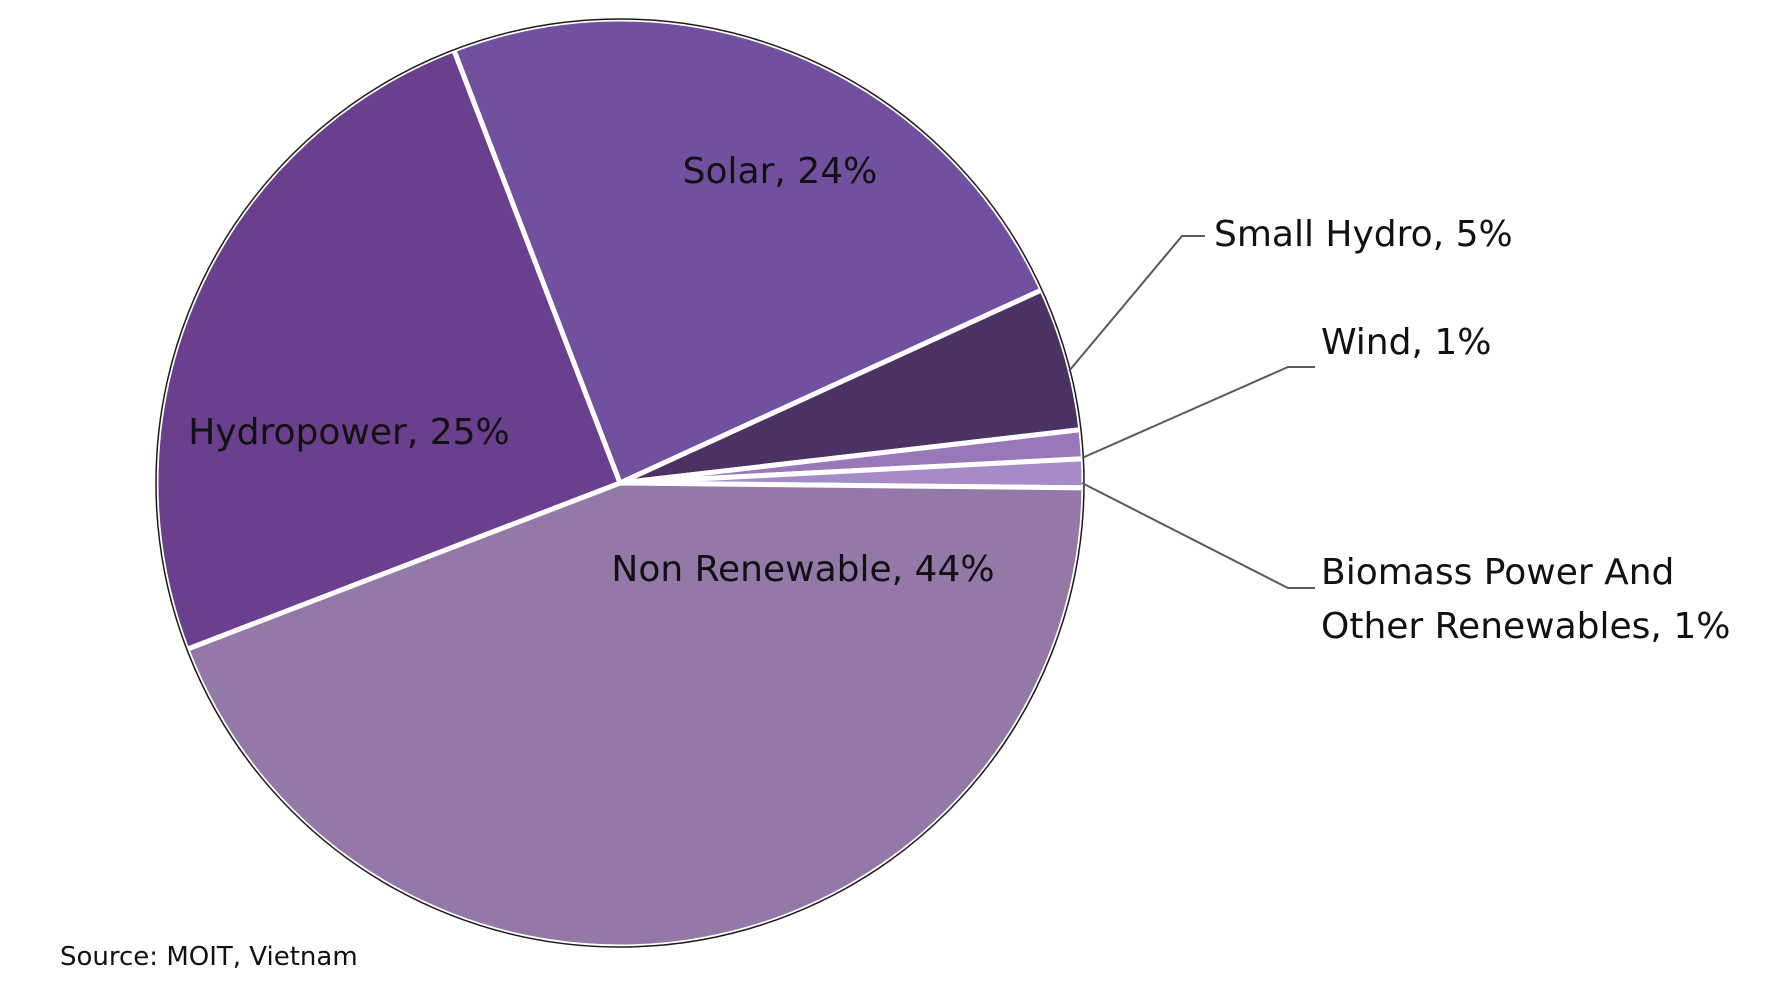  I want to click on slice-label-hydropower: Hydropower, 25%, so click(348, 432).